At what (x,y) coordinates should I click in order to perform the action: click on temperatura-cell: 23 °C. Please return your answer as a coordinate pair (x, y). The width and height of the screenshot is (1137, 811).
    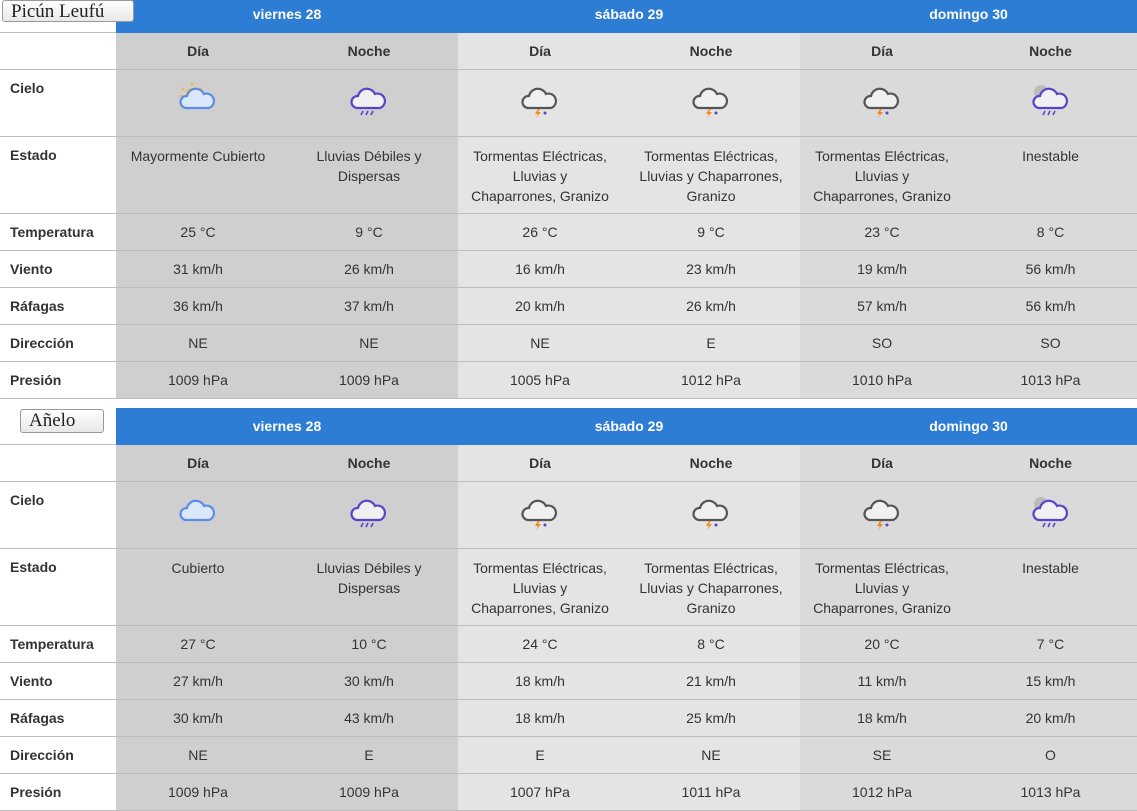
    Looking at the image, I should click on (882, 232).